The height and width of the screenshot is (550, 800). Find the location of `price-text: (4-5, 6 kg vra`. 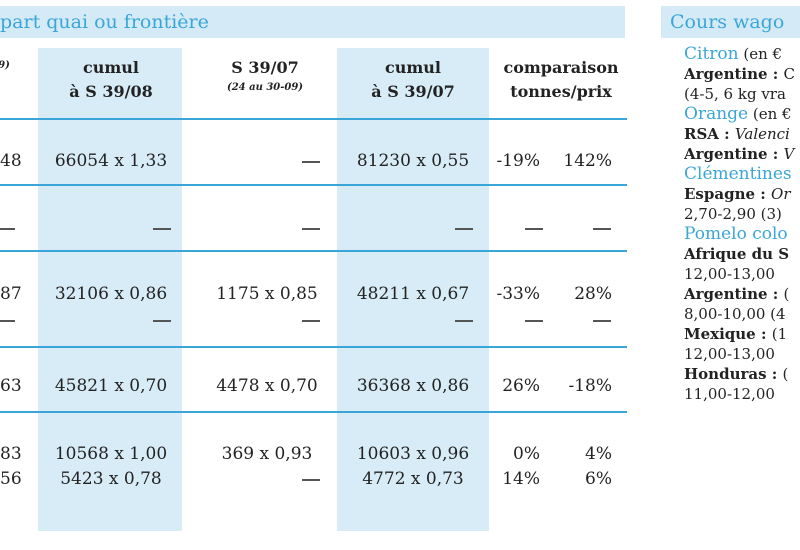

price-text: (4-5, 6 kg vra is located at coordinates (735, 94).